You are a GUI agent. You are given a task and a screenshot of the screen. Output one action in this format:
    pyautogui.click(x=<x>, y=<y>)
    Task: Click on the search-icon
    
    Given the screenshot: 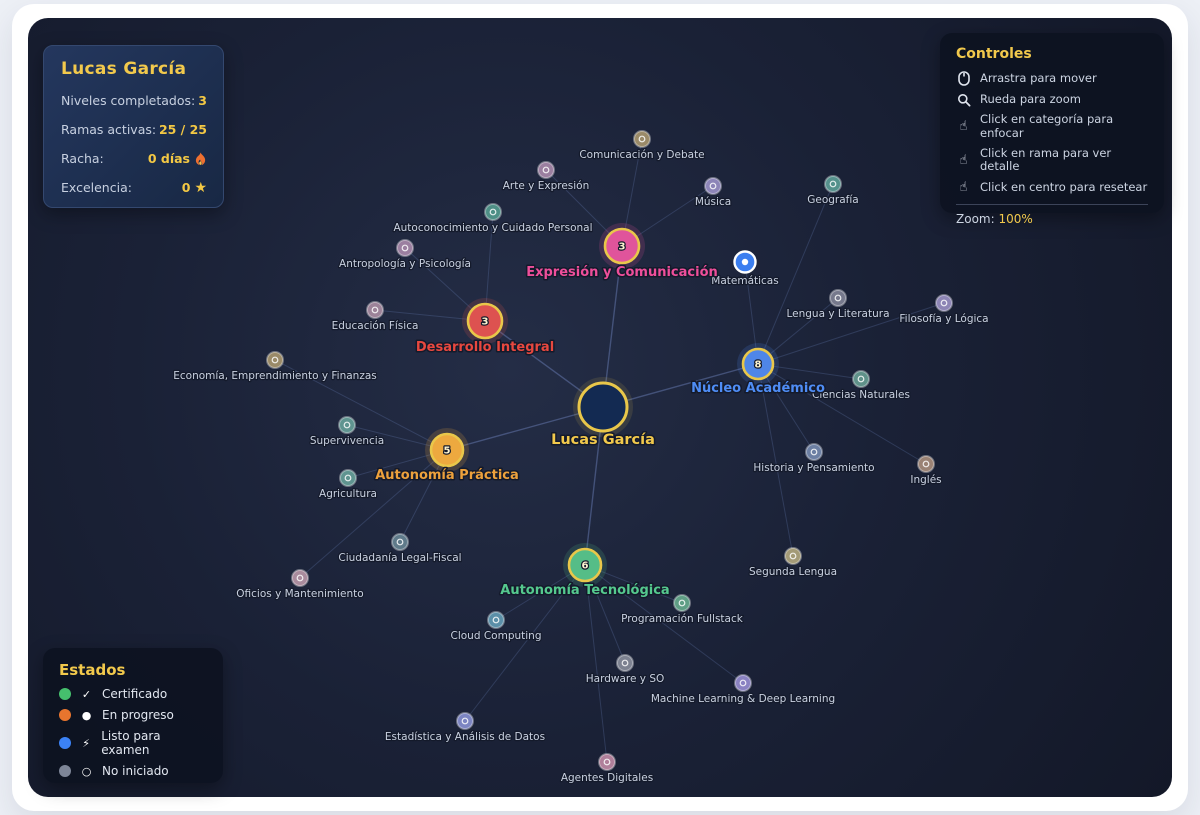 What is the action you would take?
    pyautogui.click(x=963, y=99)
    